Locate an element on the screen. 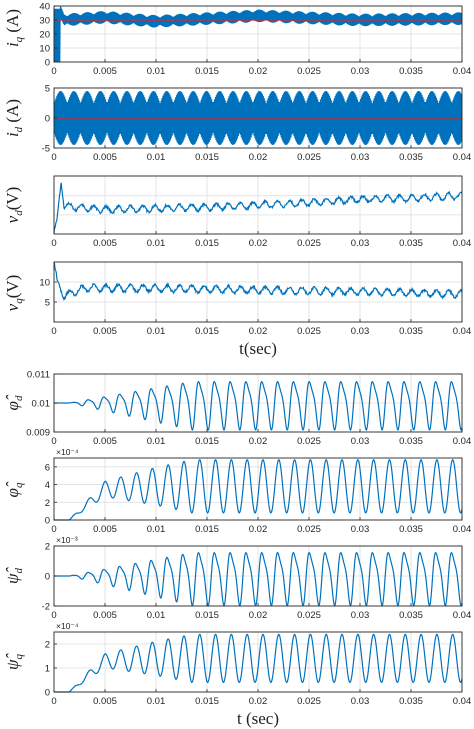  y-tick-label: 10 is located at coordinates (44, 49).